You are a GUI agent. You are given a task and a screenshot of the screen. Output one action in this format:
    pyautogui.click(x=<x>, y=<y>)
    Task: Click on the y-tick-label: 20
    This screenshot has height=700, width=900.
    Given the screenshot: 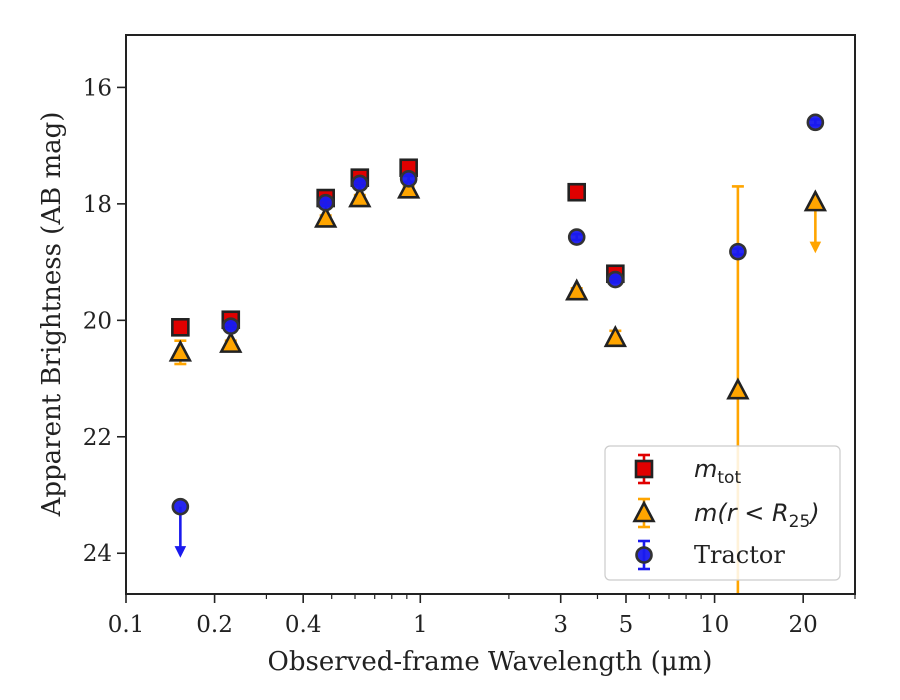 What is the action you would take?
    pyautogui.click(x=97, y=321)
    